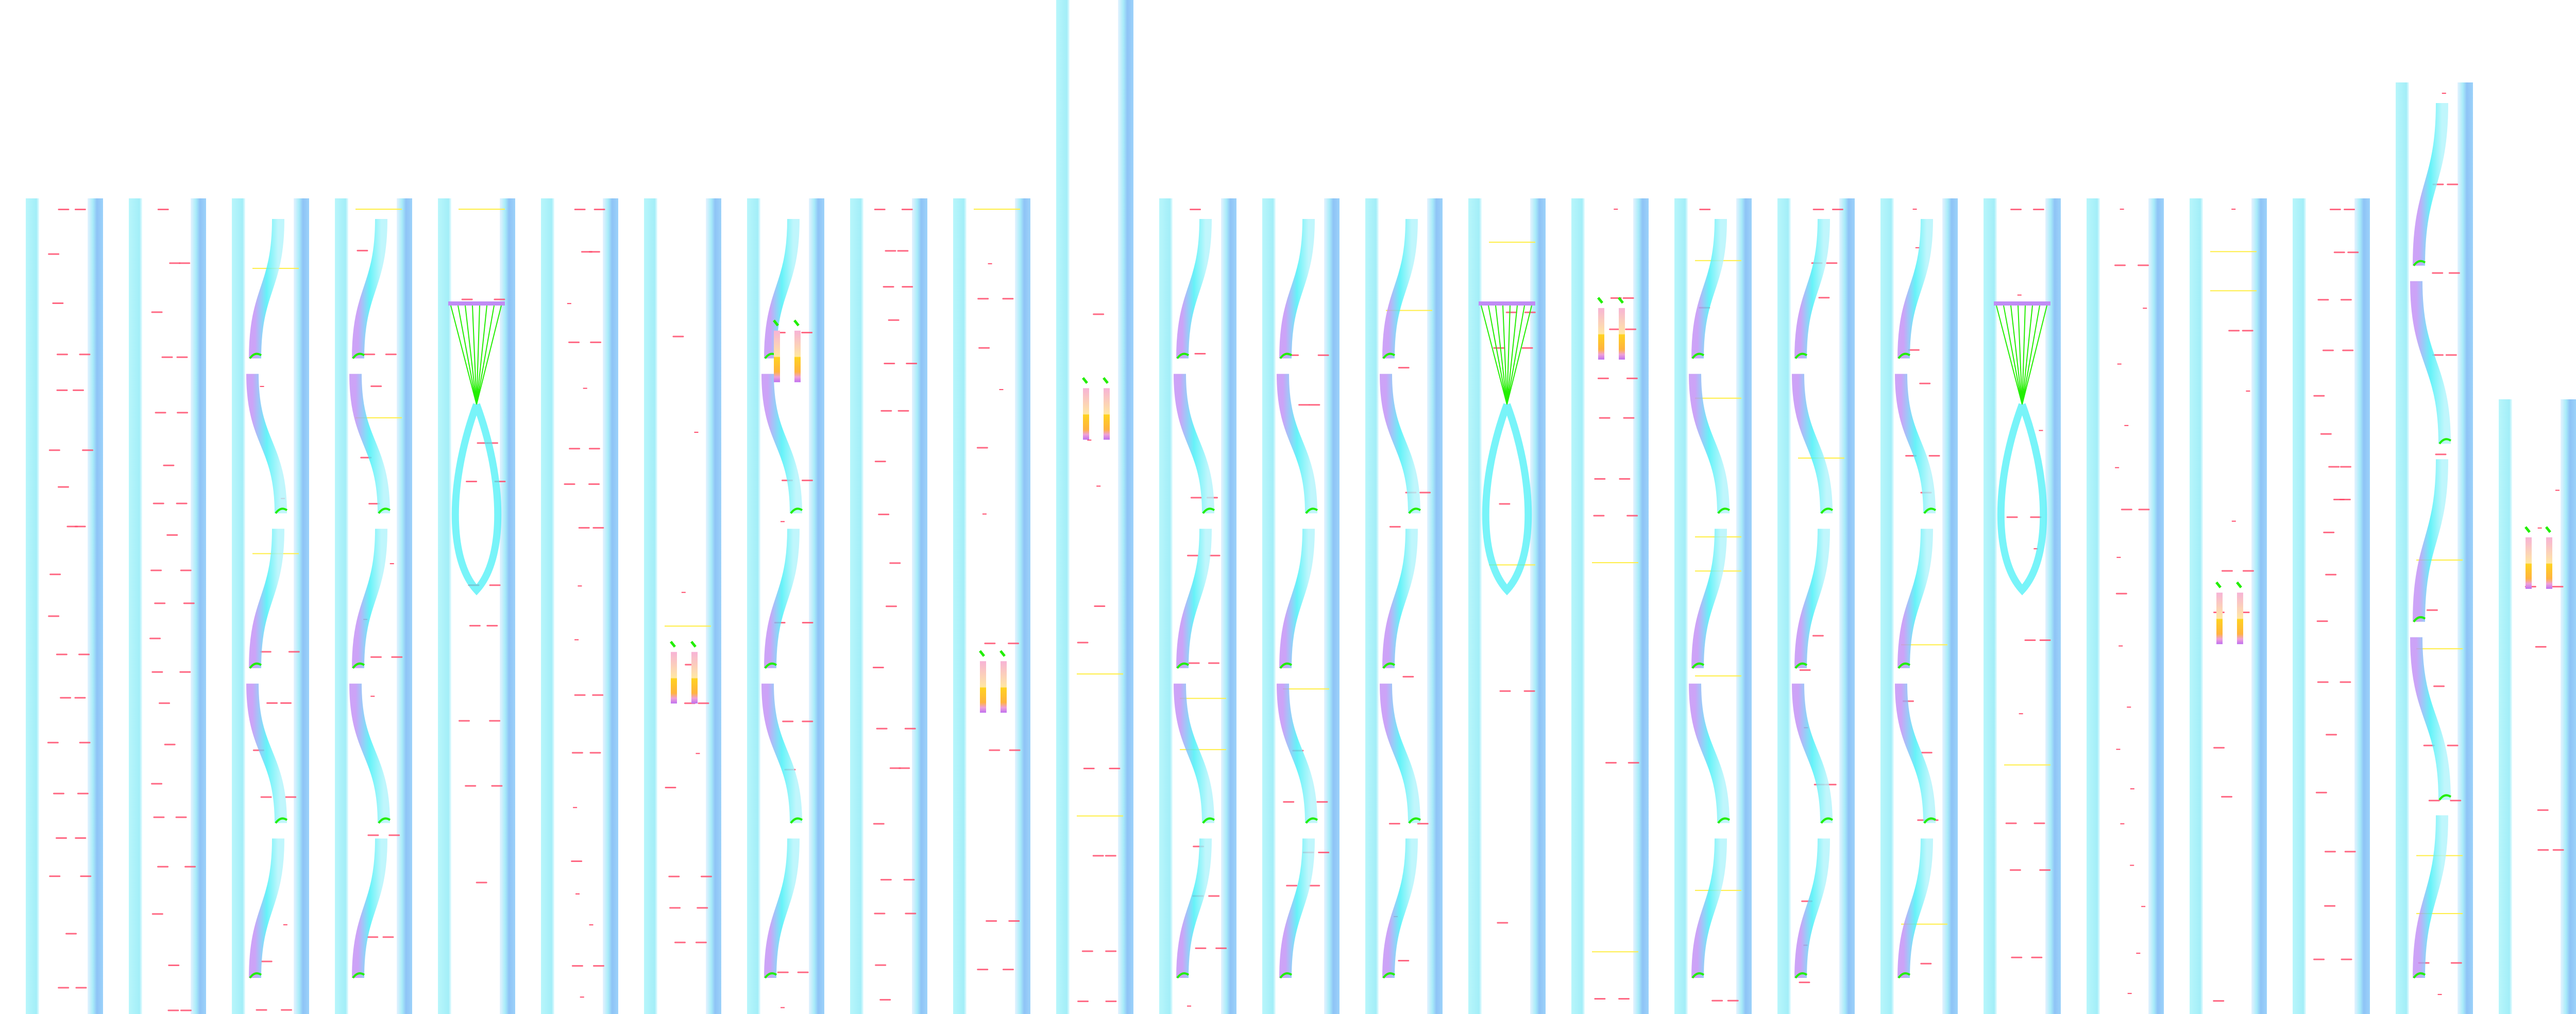  I want to click on fan-header, so click(476, 303).